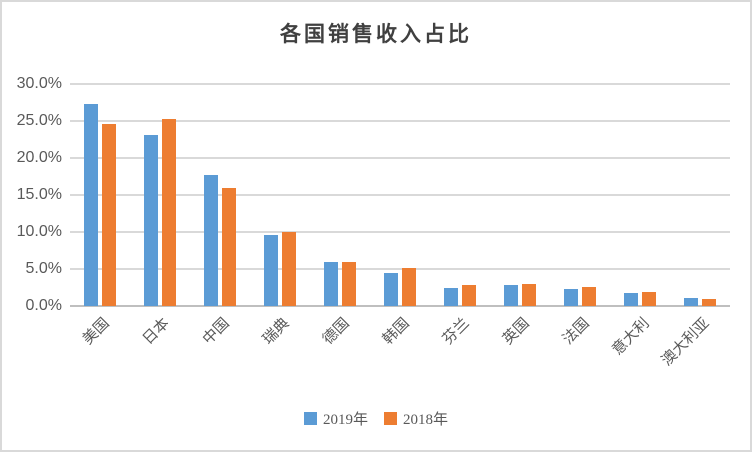 The height and width of the screenshot is (452, 752). I want to click on x-axis-line, so click(400, 306).